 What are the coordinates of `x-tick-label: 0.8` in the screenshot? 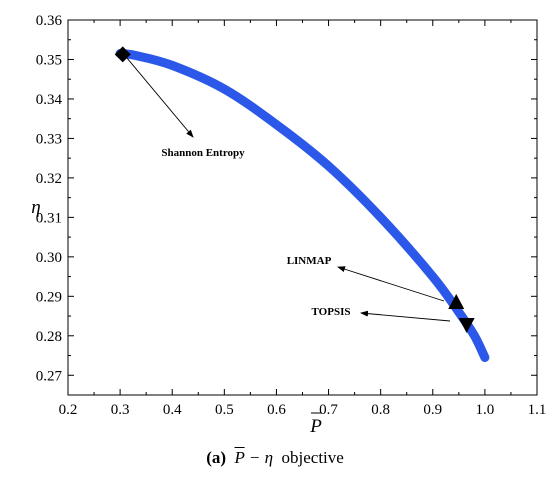 It's located at (380, 410).